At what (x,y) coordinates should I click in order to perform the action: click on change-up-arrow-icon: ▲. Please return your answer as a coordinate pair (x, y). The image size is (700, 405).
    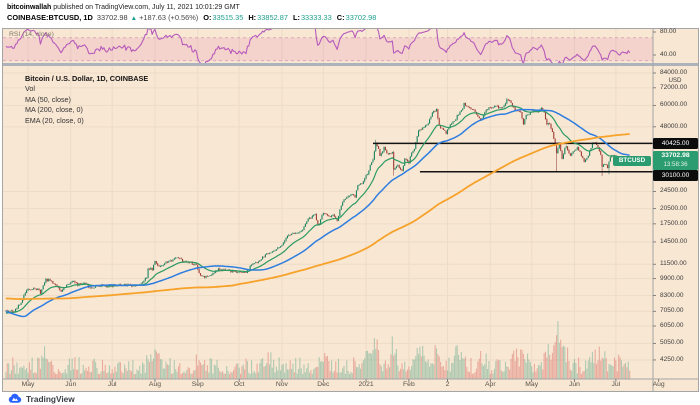
    Looking at the image, I should click on (134, 18).